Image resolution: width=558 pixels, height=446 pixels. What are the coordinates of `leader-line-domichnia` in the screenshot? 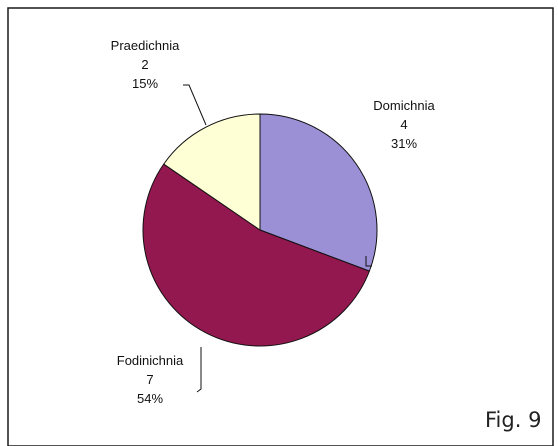 It's located at (368, 261).